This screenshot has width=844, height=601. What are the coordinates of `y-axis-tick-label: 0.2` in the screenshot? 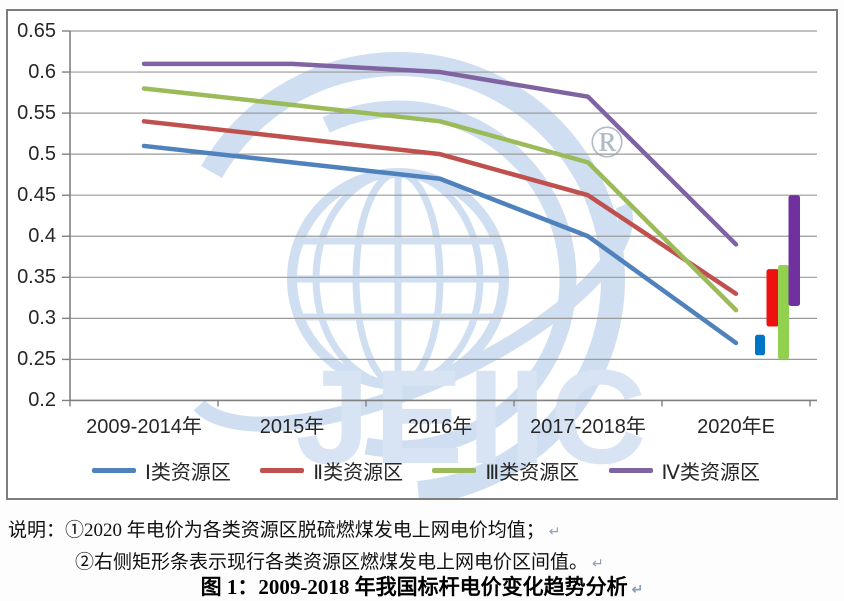 It's located at (42, 400).